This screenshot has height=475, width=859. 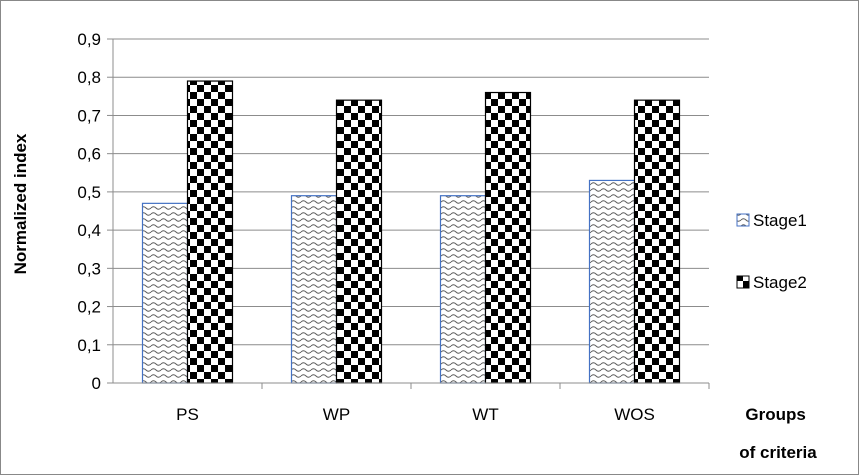 What do you see at coordinates (89, 211) in the screenshot?
I see `y-tick-labels: 0 0,1 0,2 0,3 0,4 0,5 0,6 0,7 0,8 0,9` at bounding box center [89, 211].